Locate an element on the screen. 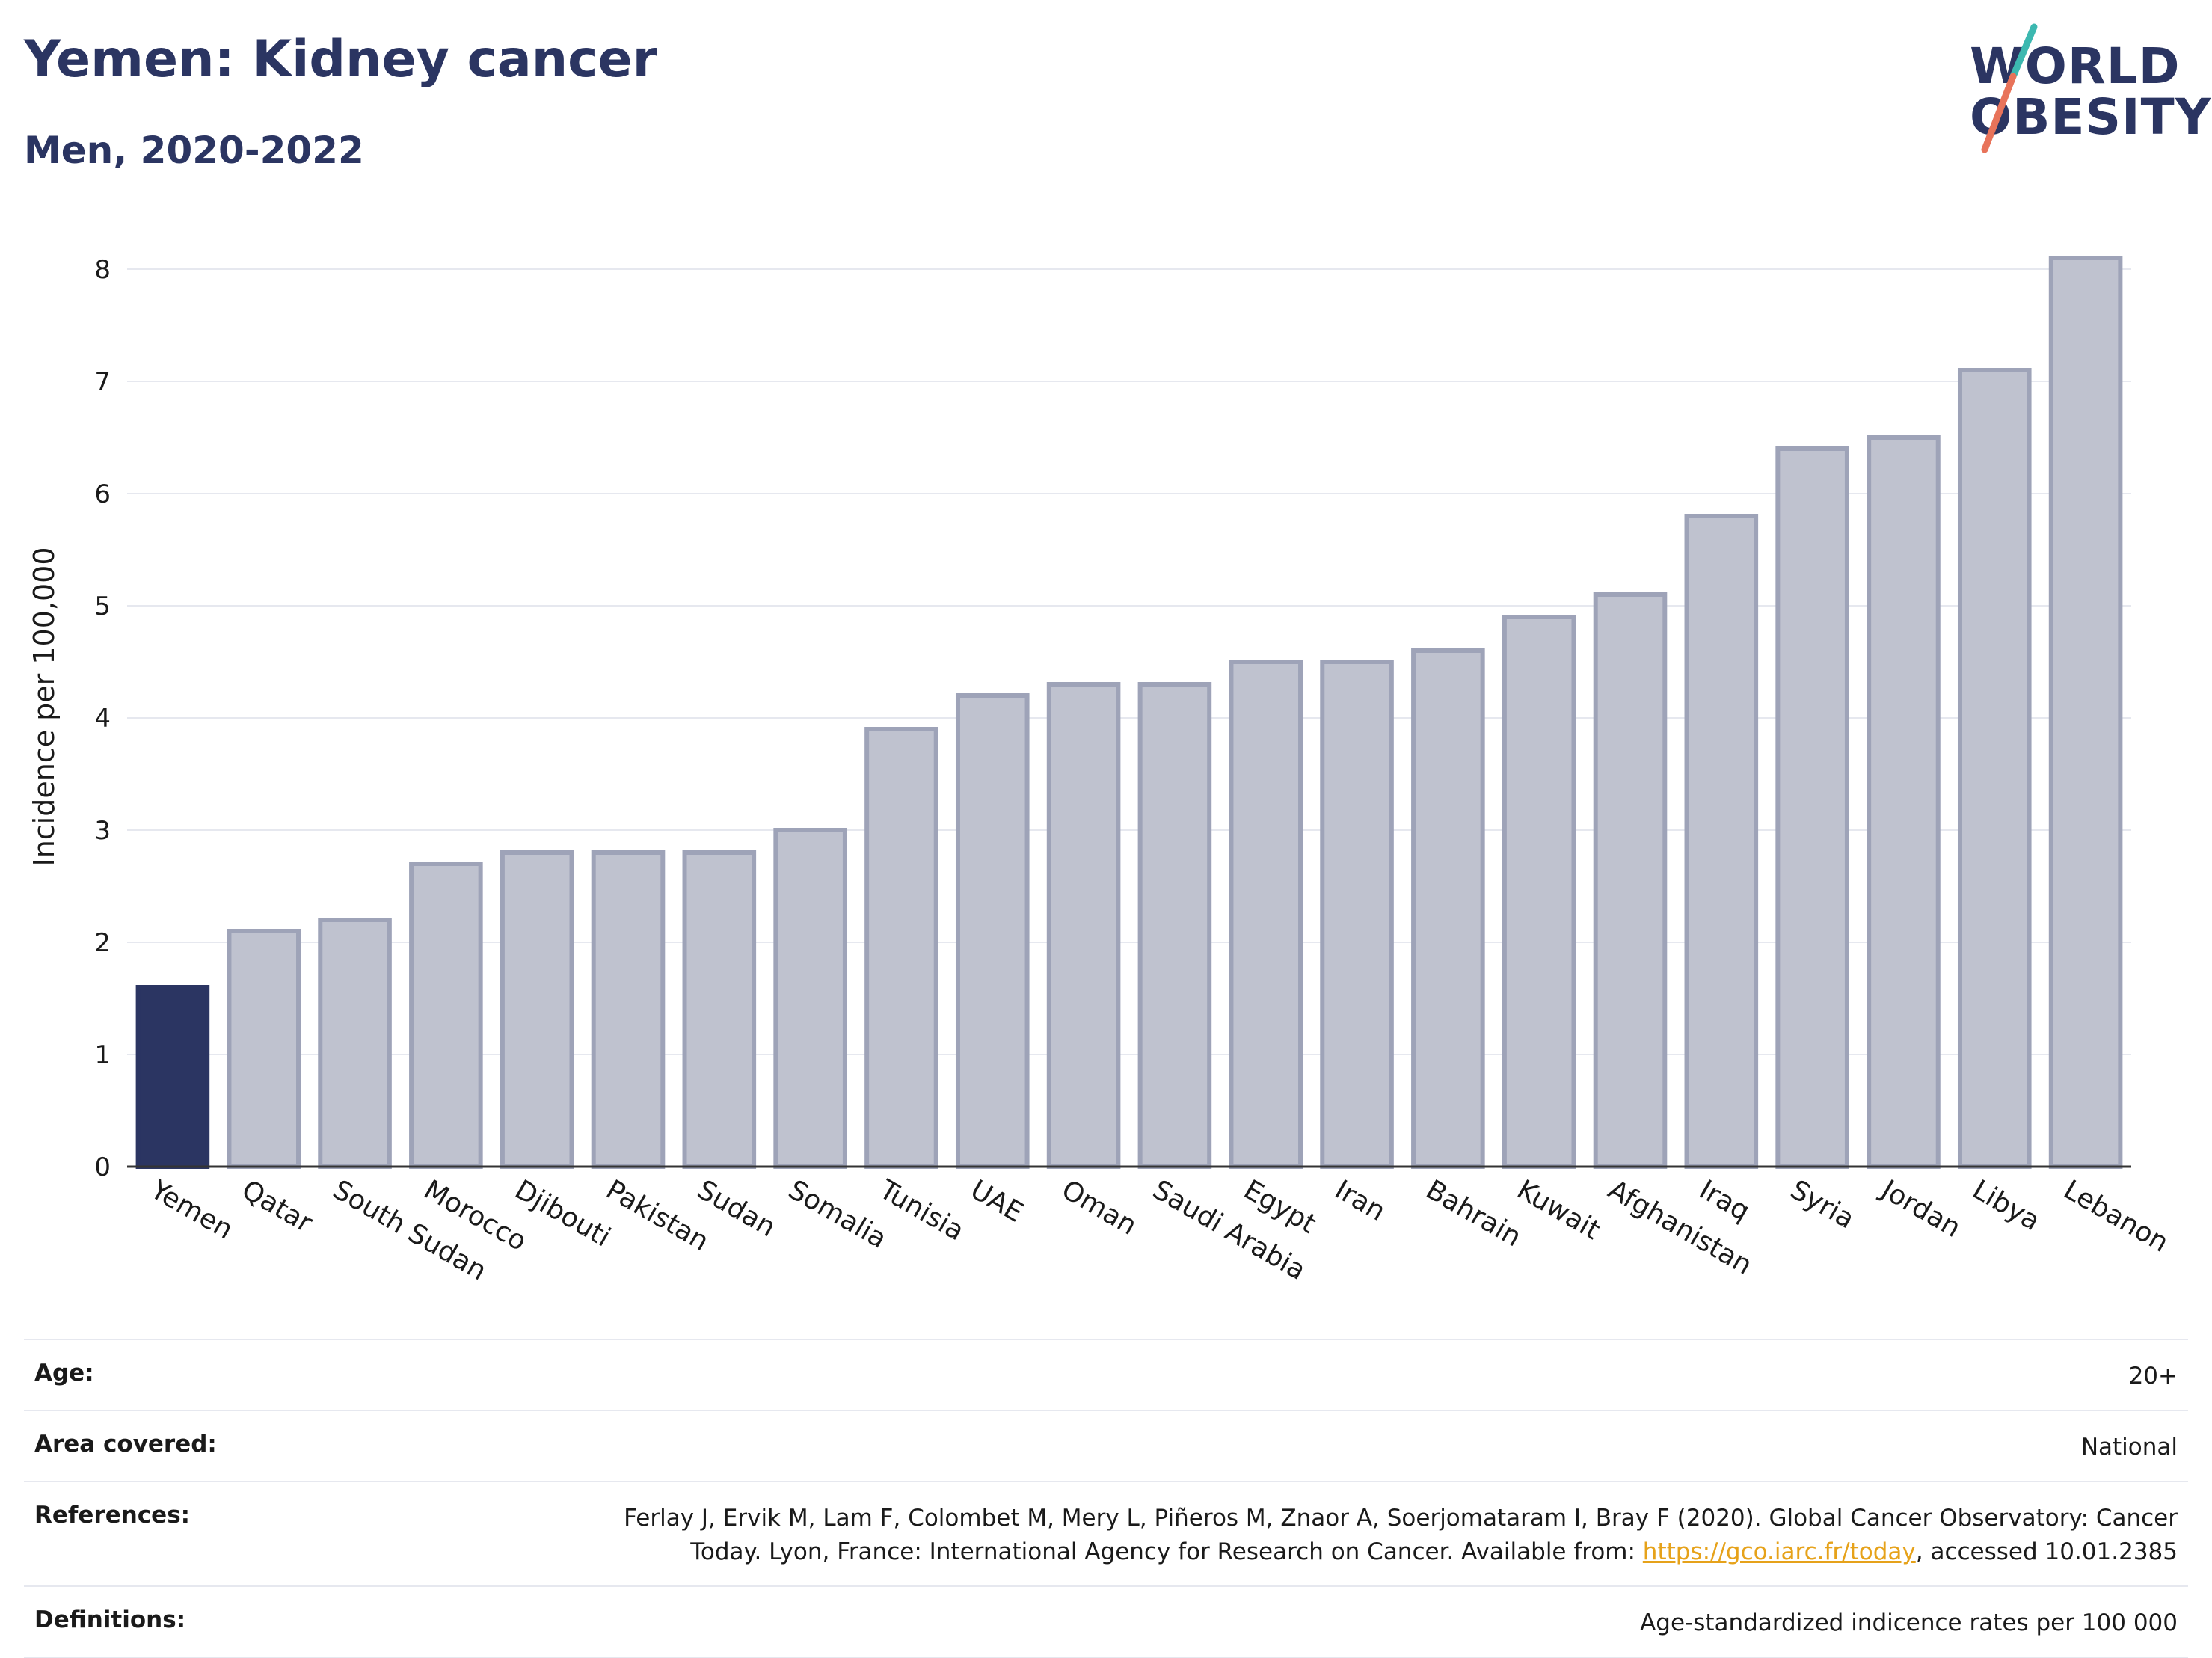 This screenshot has height=1658, width=2212. bar-syria is located at coordinates (1812, 807).